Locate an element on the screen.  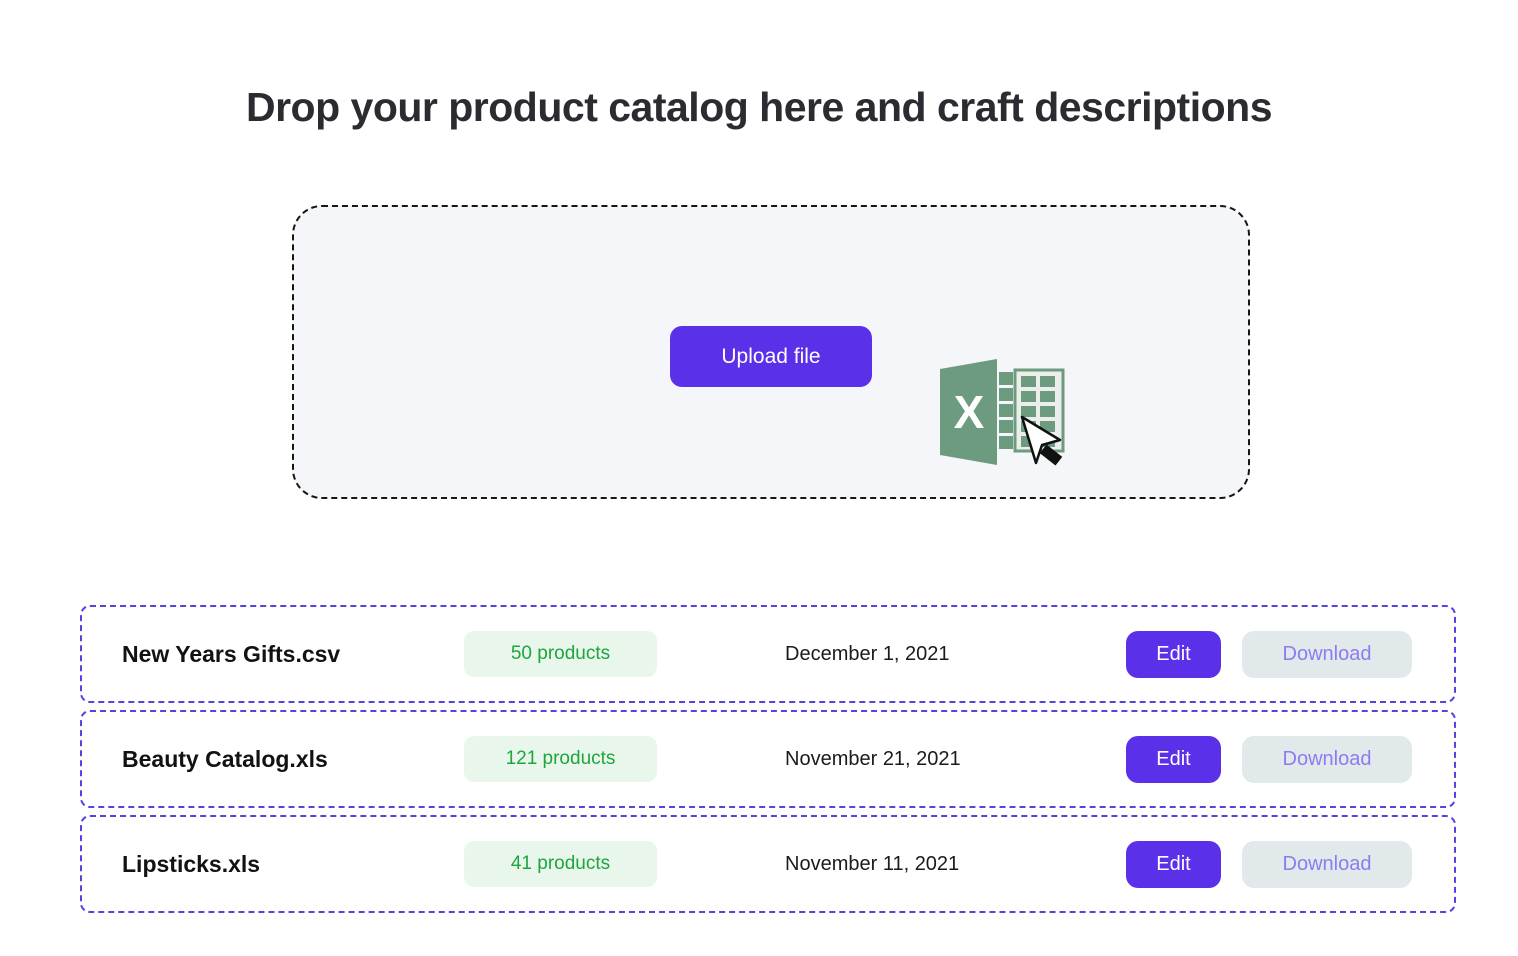
file-name: Lipsticks.xls is located at coordinates (191, 863).